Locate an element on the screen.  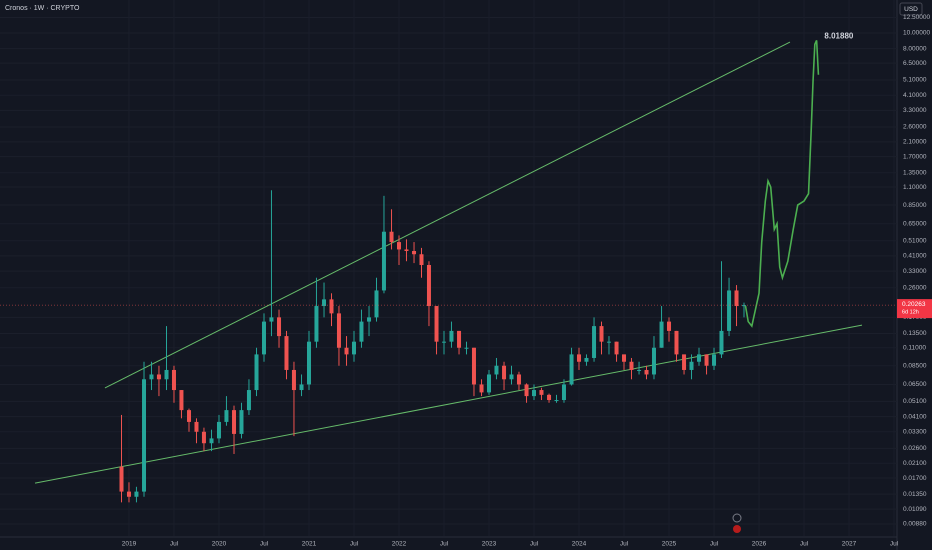
y-tick-label: 5.10000 is located at coordinates (915, 80).